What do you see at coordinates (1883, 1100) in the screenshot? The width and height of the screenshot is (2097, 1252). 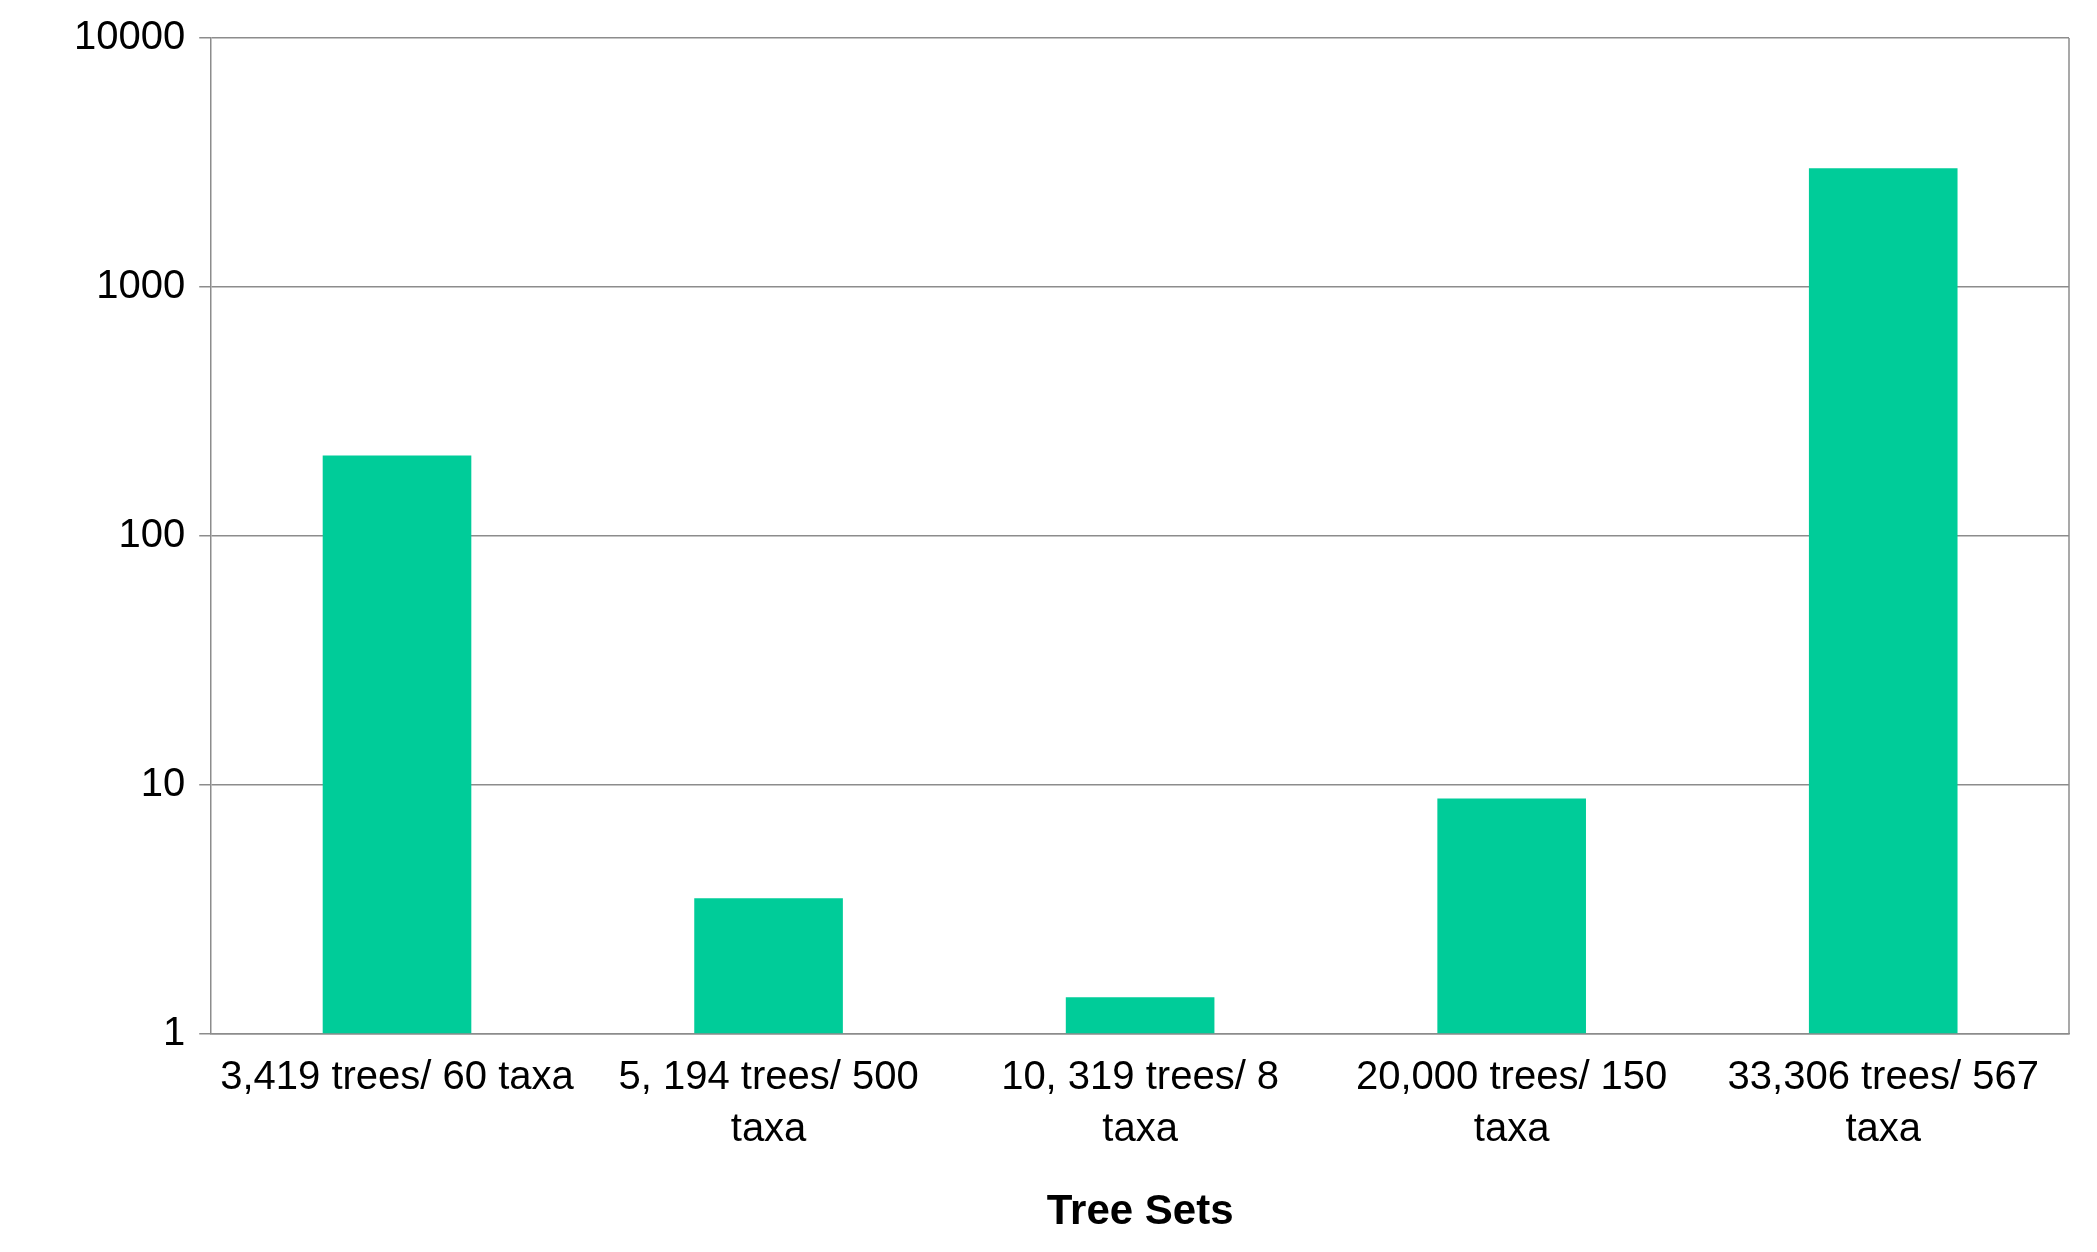 I see `x-tick-label: 33,306 trees/ 567 taxa` at bounding box center [1883, 1100].